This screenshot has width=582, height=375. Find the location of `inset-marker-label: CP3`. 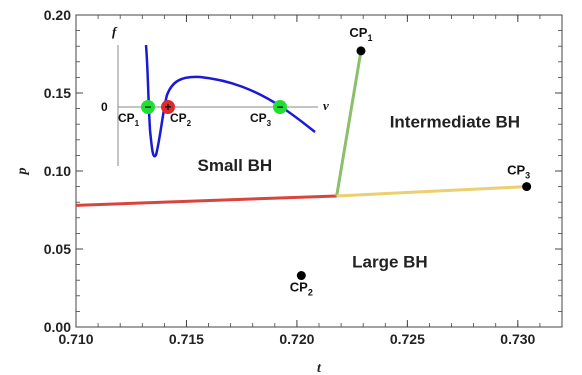

inset-marker-label: CP3 is located at coordinates (261, 119).